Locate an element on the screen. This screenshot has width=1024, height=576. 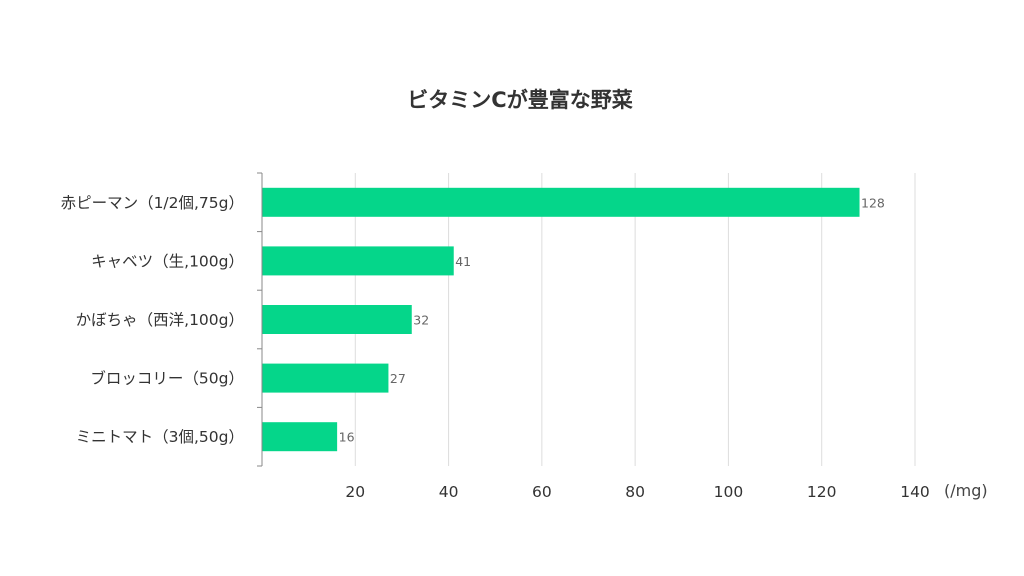
x-tick-label: 40 is located at coordinates (449, 492).